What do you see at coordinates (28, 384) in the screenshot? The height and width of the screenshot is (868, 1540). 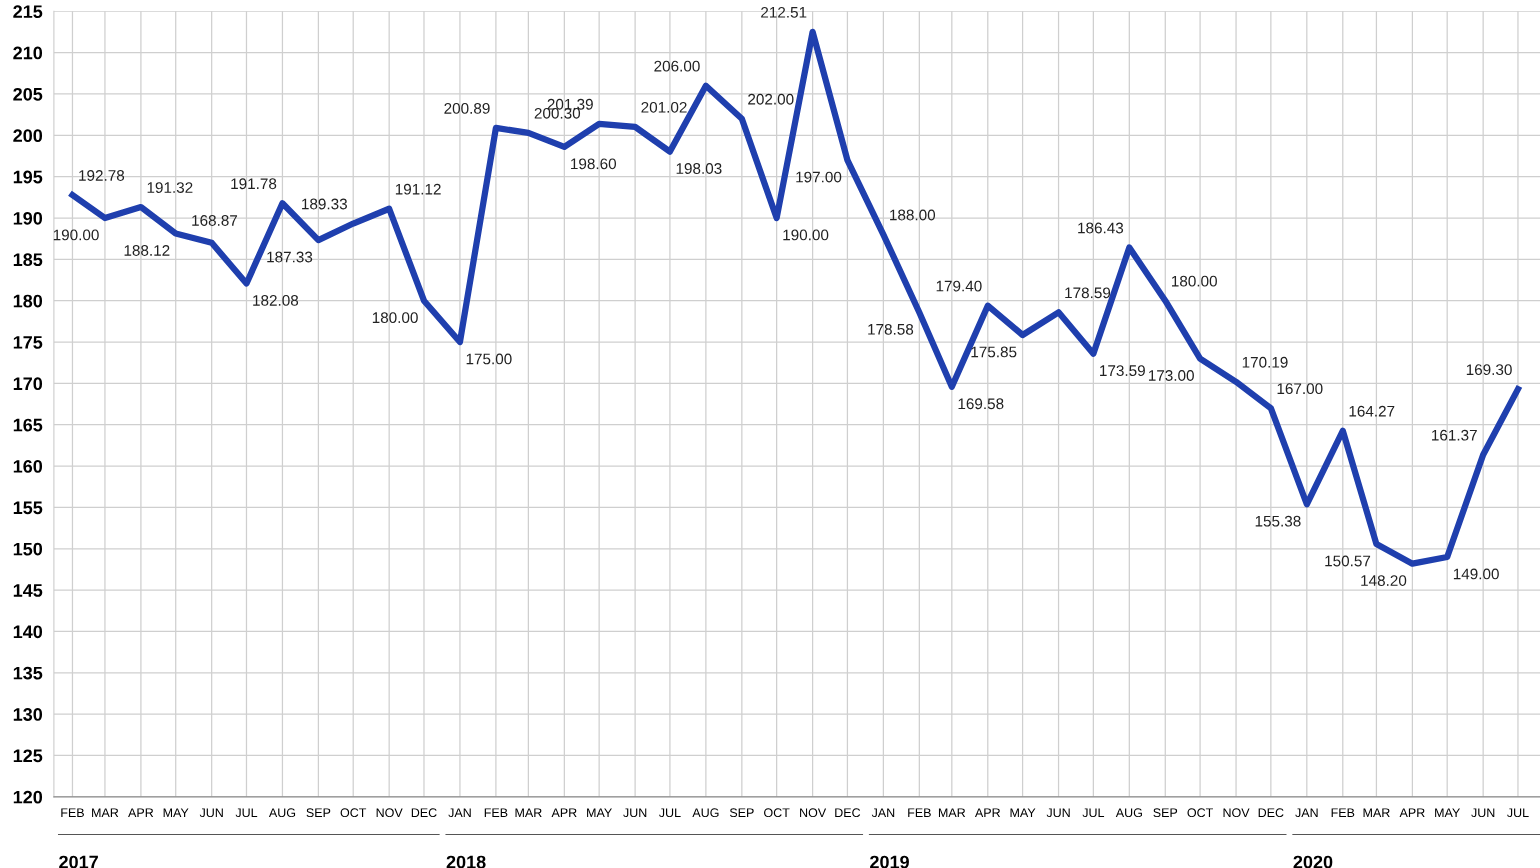 I see `y-tick-label: 170` at bounding box center [28, 384].